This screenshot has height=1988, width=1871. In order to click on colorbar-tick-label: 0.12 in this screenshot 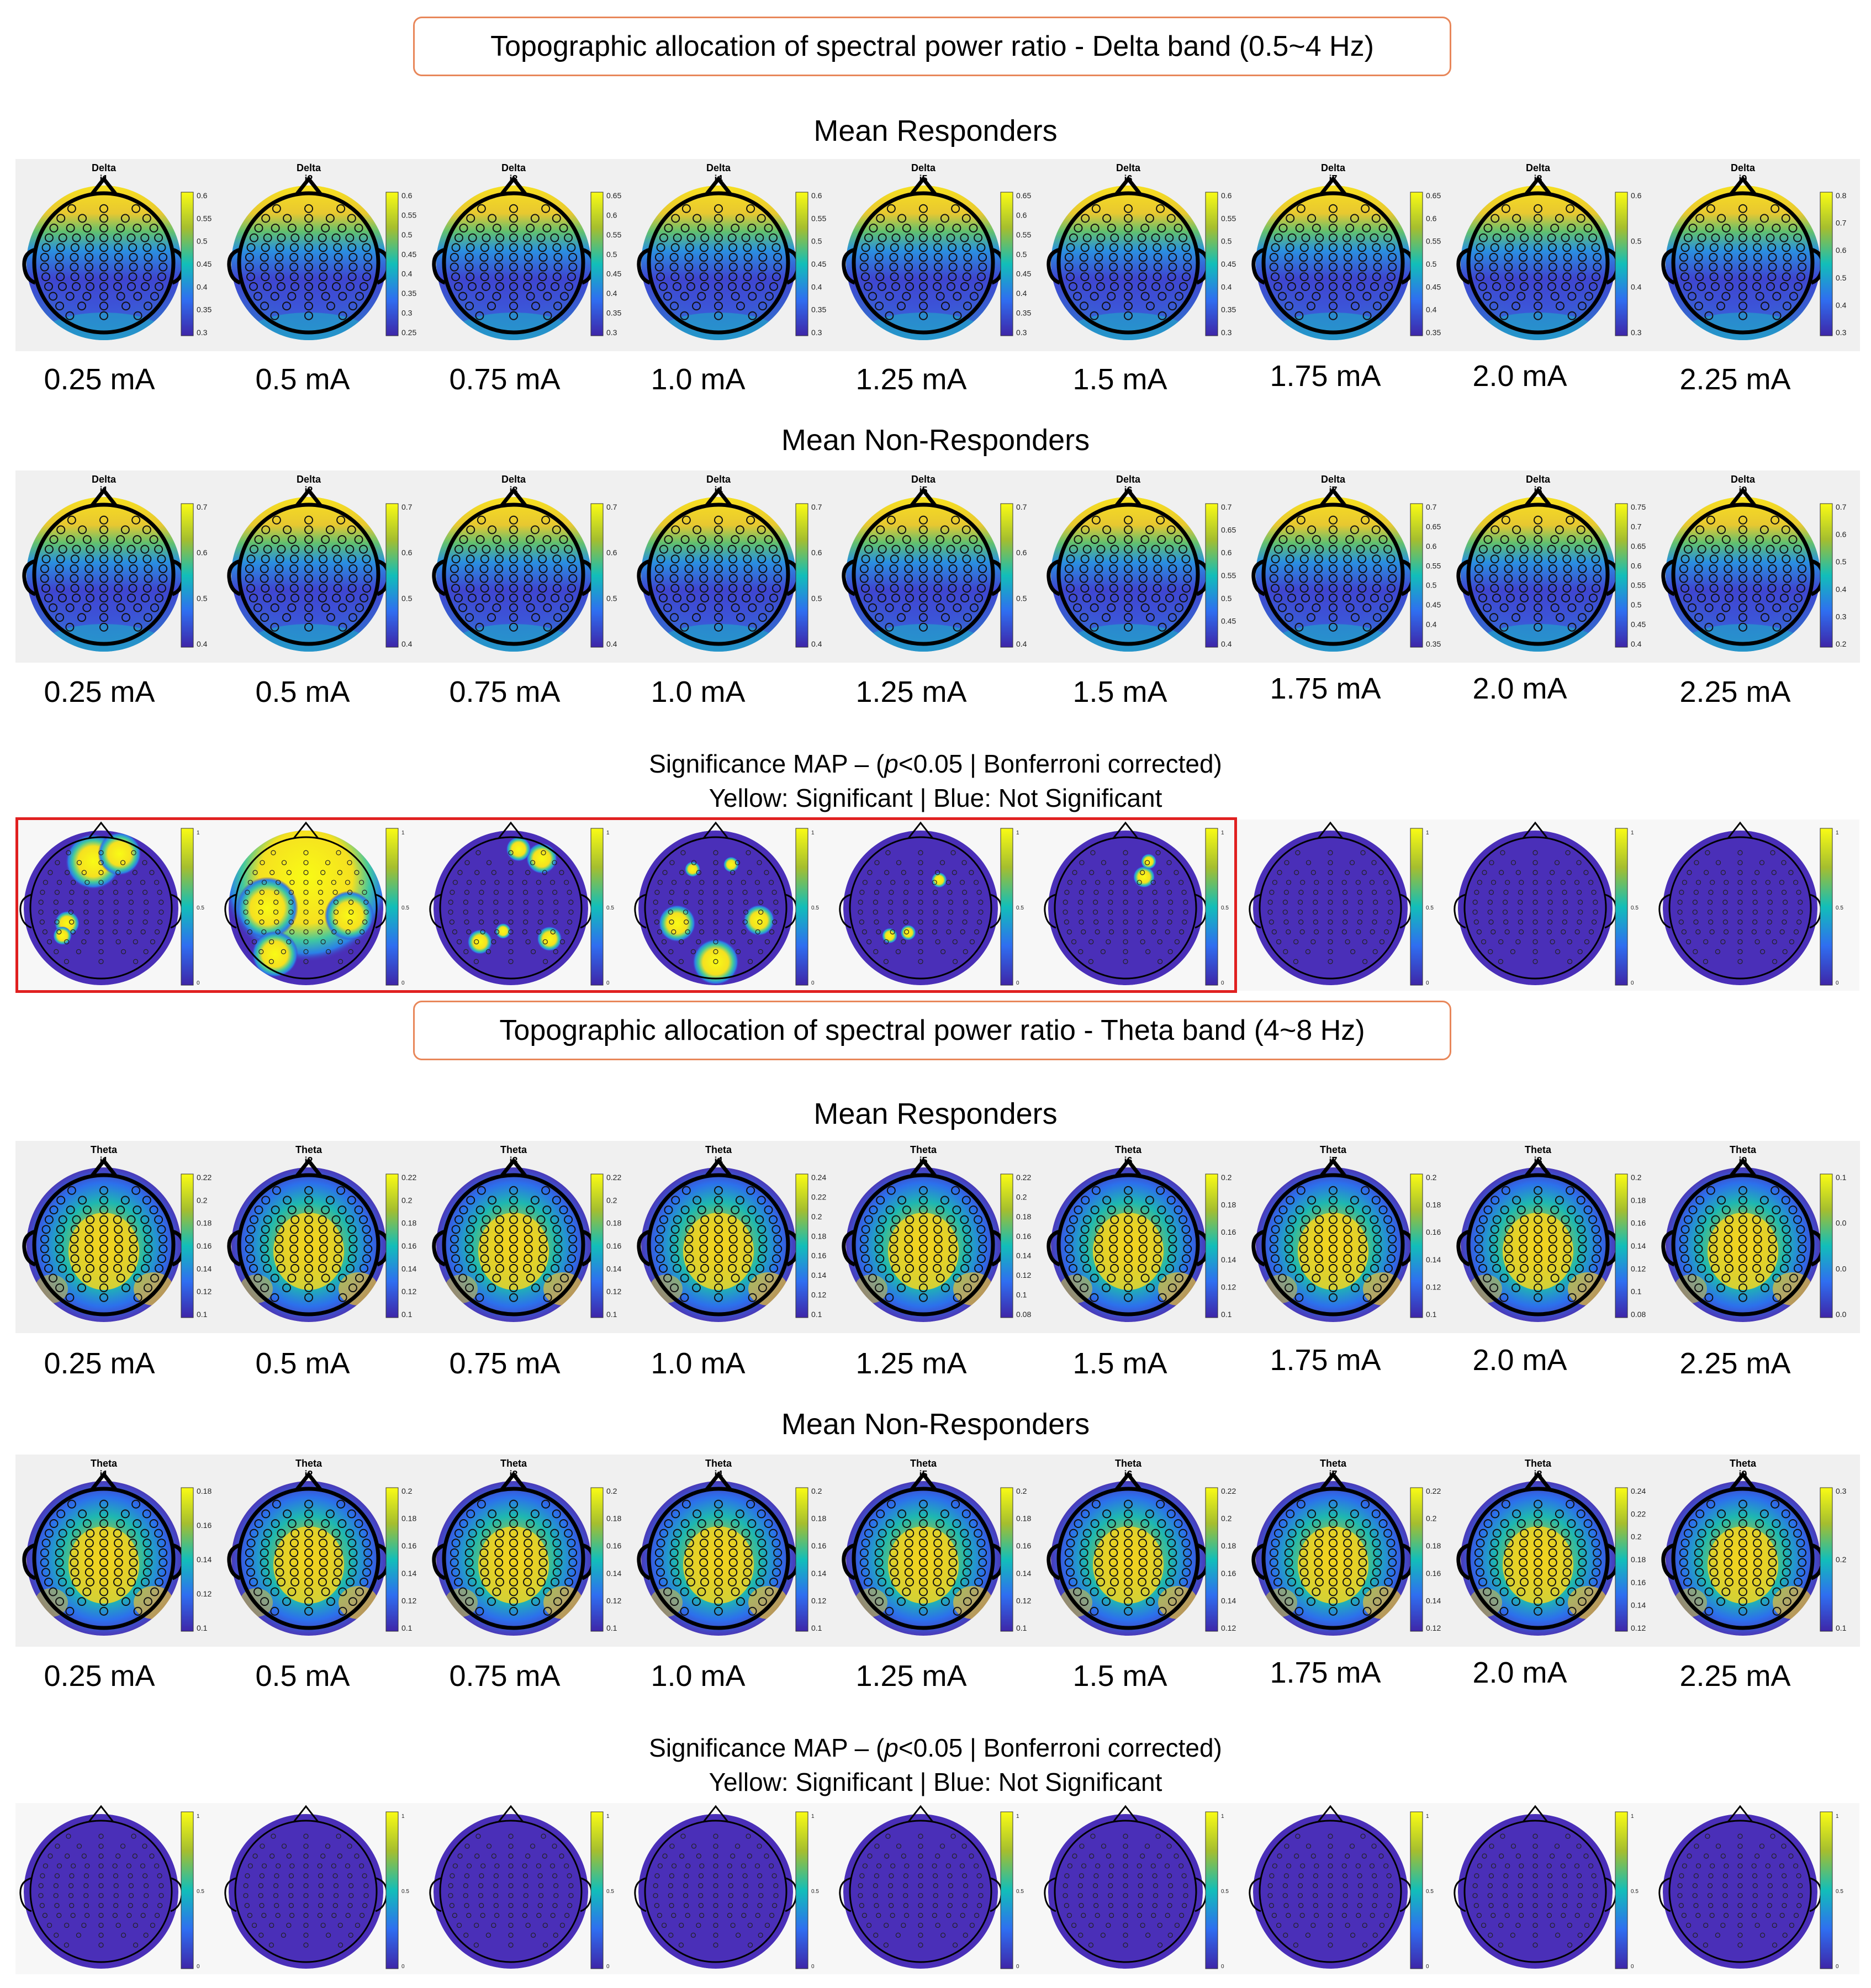, I will do `click(204, 1593)`.